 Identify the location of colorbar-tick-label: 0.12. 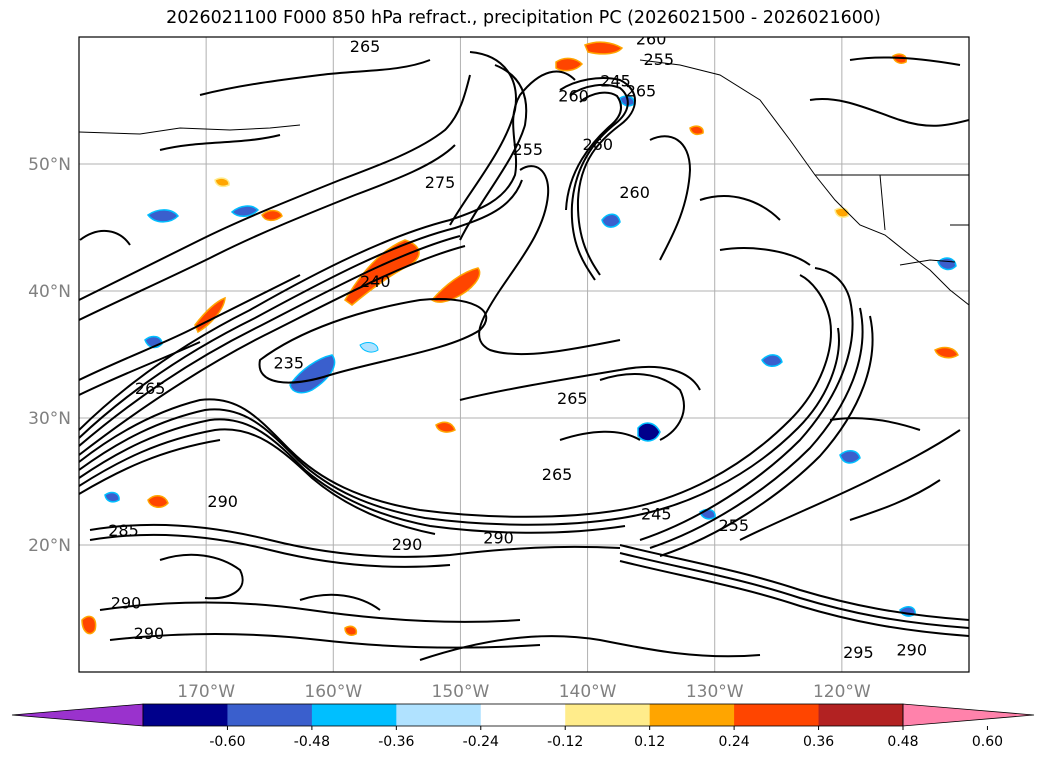
(649, 742).